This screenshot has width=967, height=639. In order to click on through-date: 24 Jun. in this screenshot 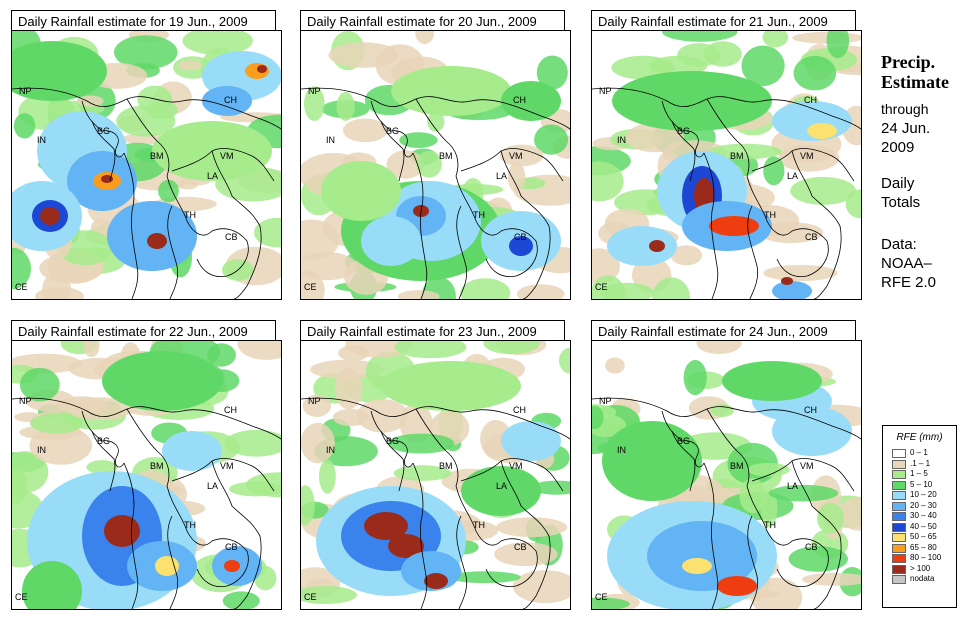, I will do `click(906, 128)`.